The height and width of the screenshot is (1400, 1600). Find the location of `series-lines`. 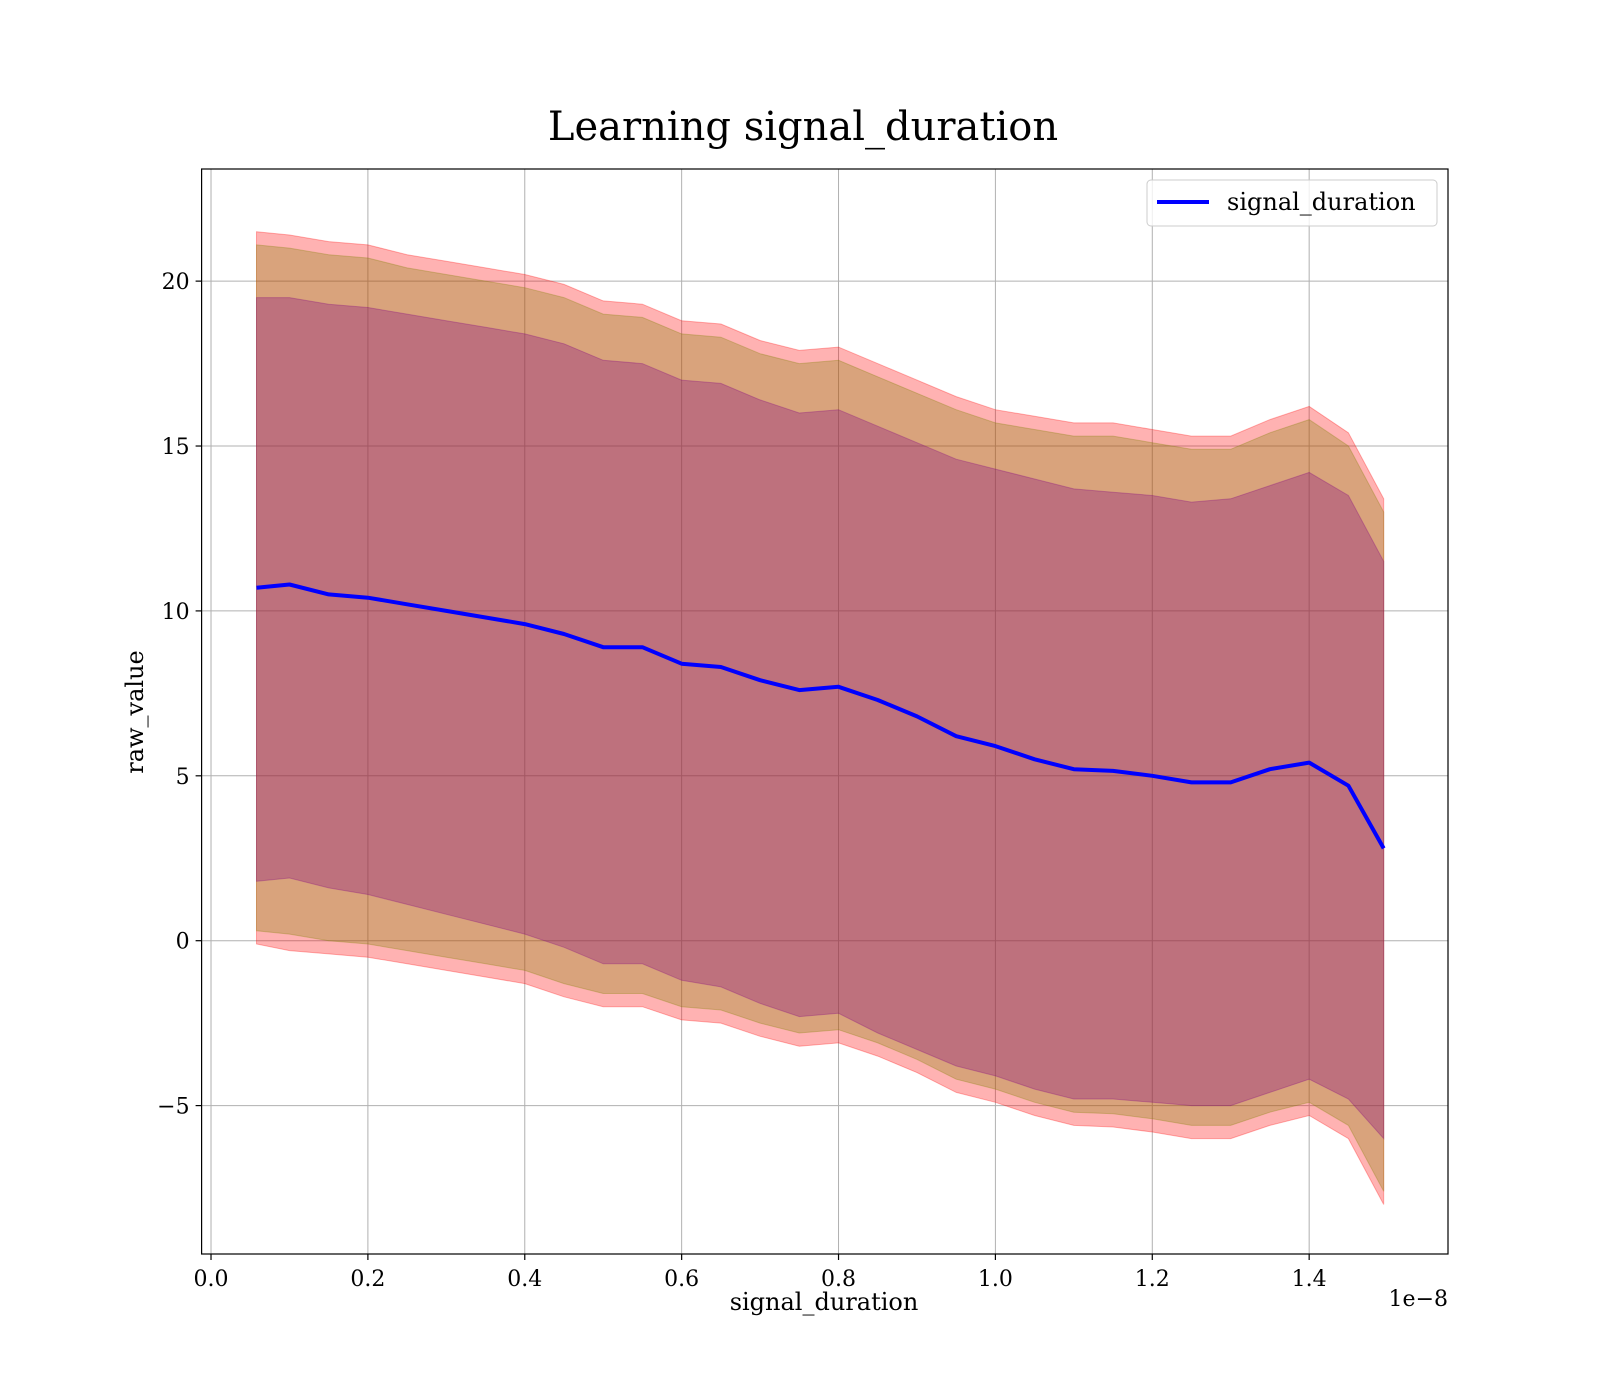

series-lines is located at coordinates (821, 716).